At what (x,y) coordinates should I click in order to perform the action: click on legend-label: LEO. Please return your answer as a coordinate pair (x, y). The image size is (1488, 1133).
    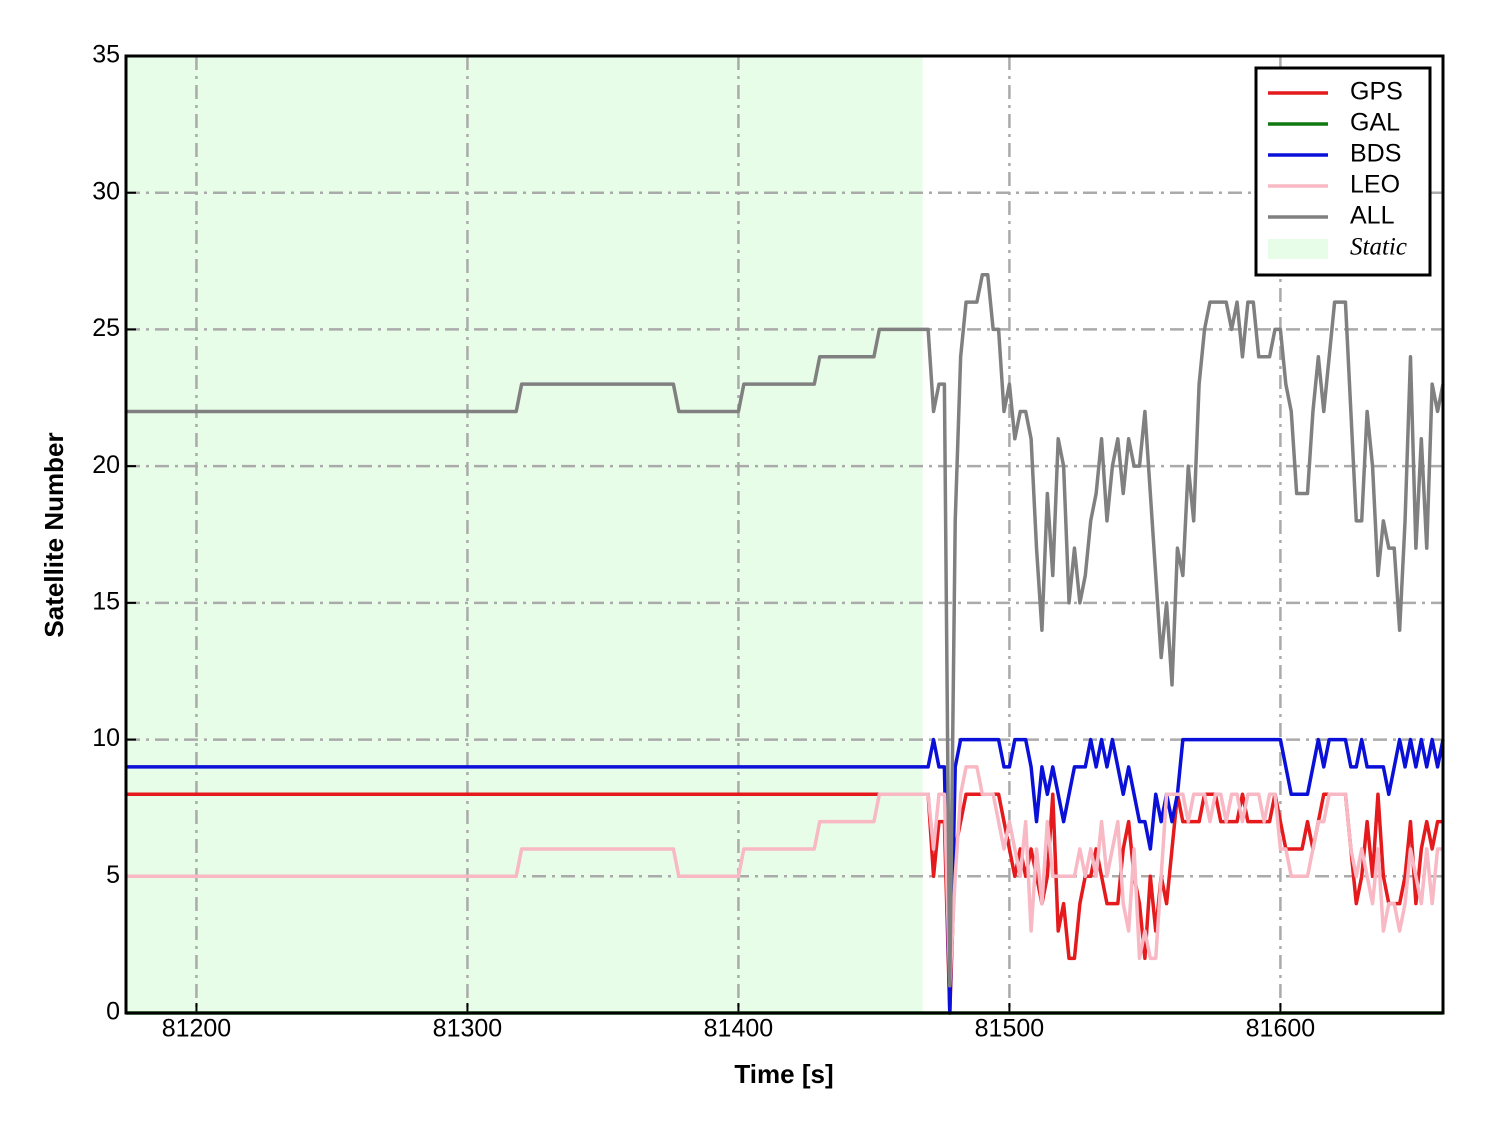
    Looking at the image, I should click on (1375, 185).